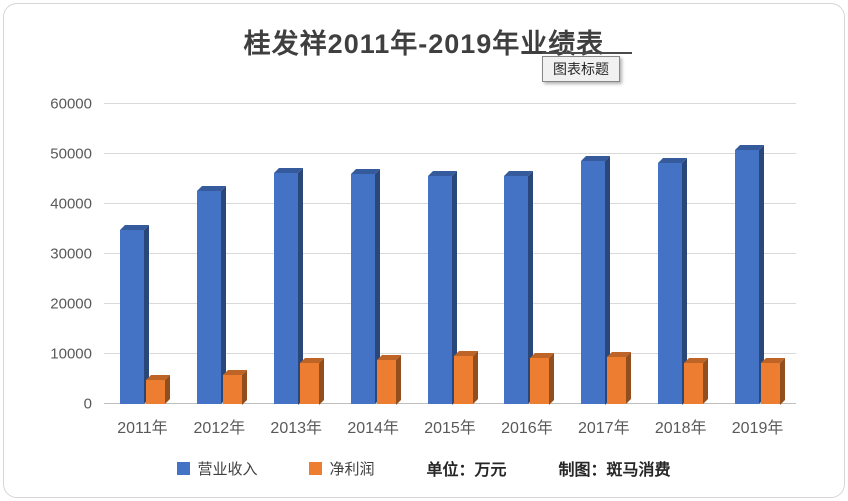 This screenshot has width=848, height=501. I want to click on bar-营业收入-2018年, so click(673, 280).